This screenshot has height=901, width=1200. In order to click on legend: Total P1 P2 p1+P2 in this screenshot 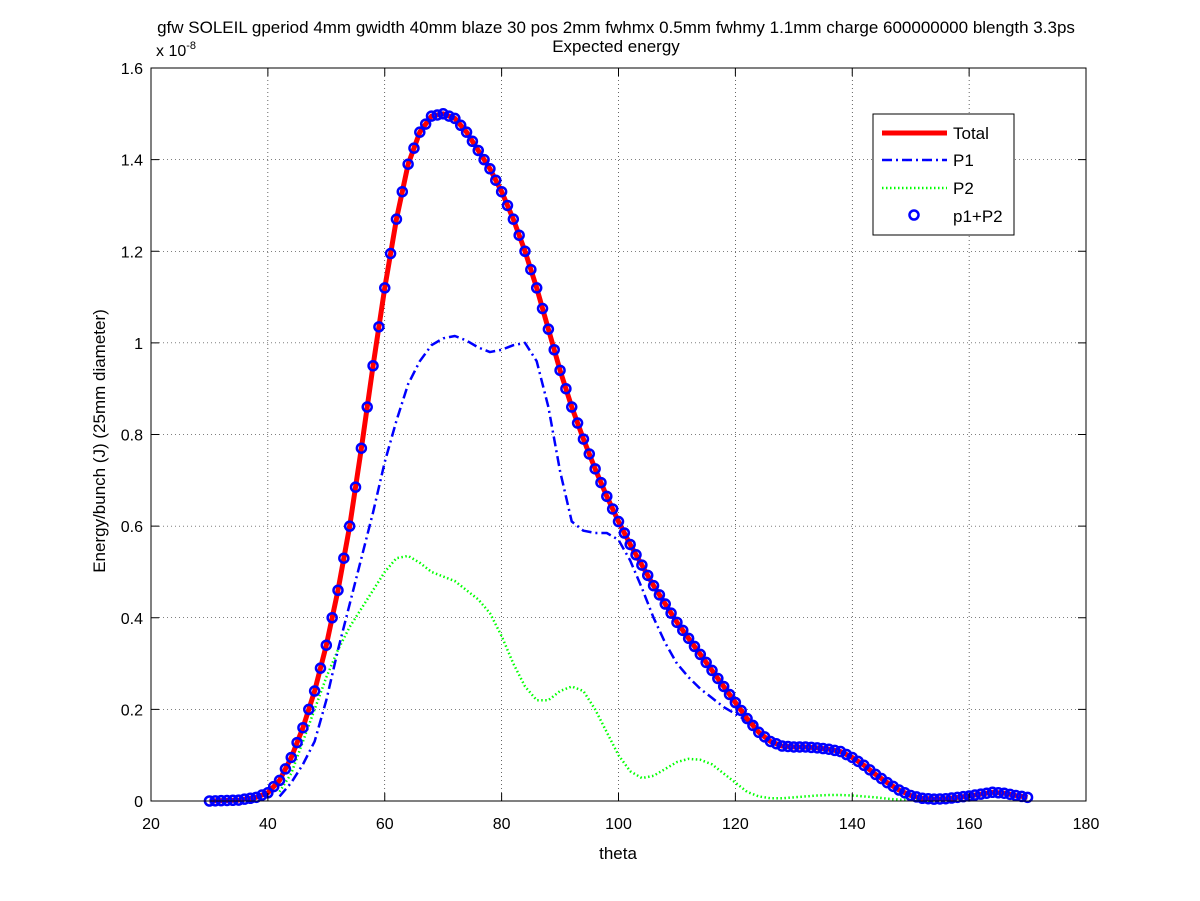, I will do `click(943, 174)`.